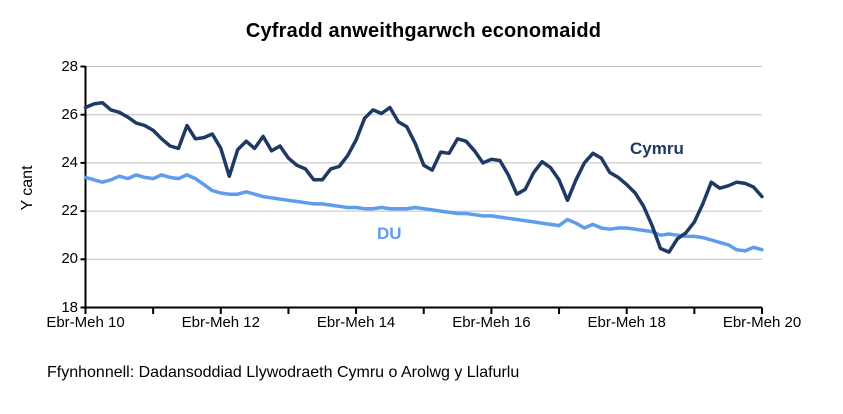 This screenshot has height=414, width=843. What do you see at coordinates (220, 322) in the screenshot?
I see `x-tick-label-12: Ebr-Meh 12` at bounding box center [220, 322].